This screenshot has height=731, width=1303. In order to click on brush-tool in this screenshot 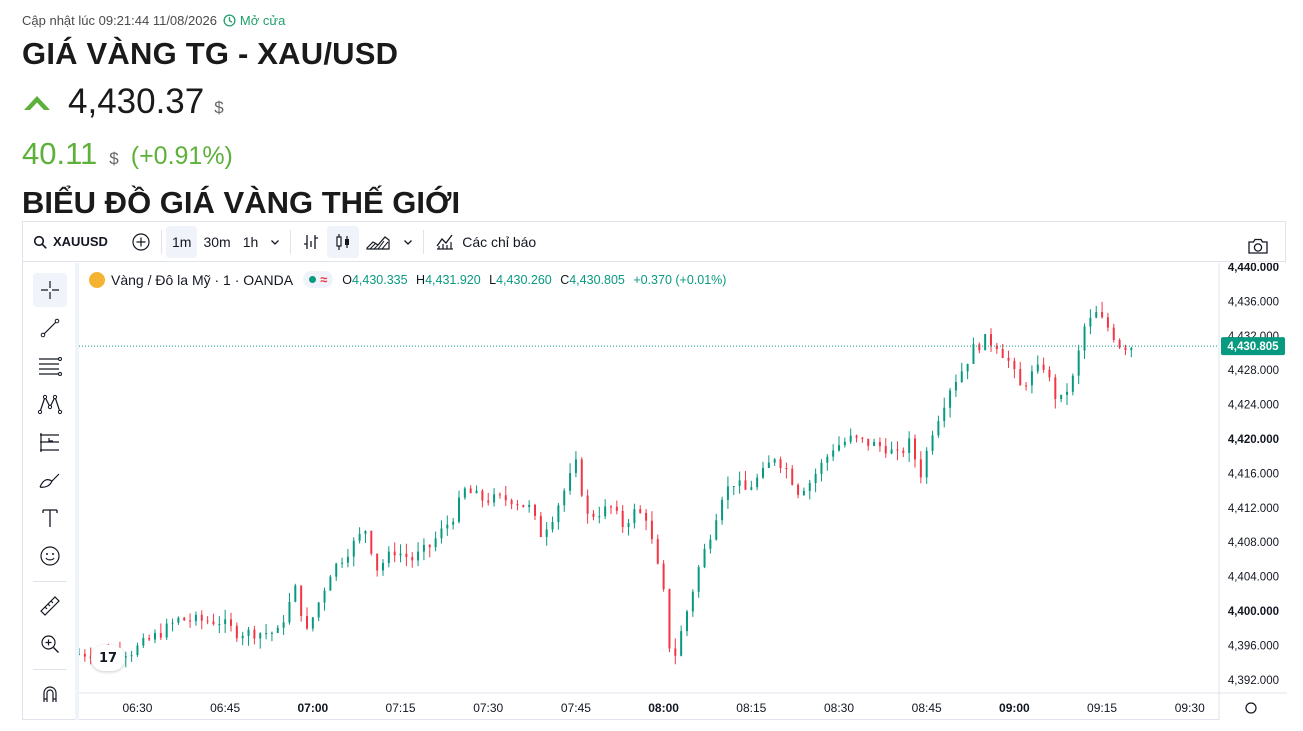, I will do `click(50, 480)`.